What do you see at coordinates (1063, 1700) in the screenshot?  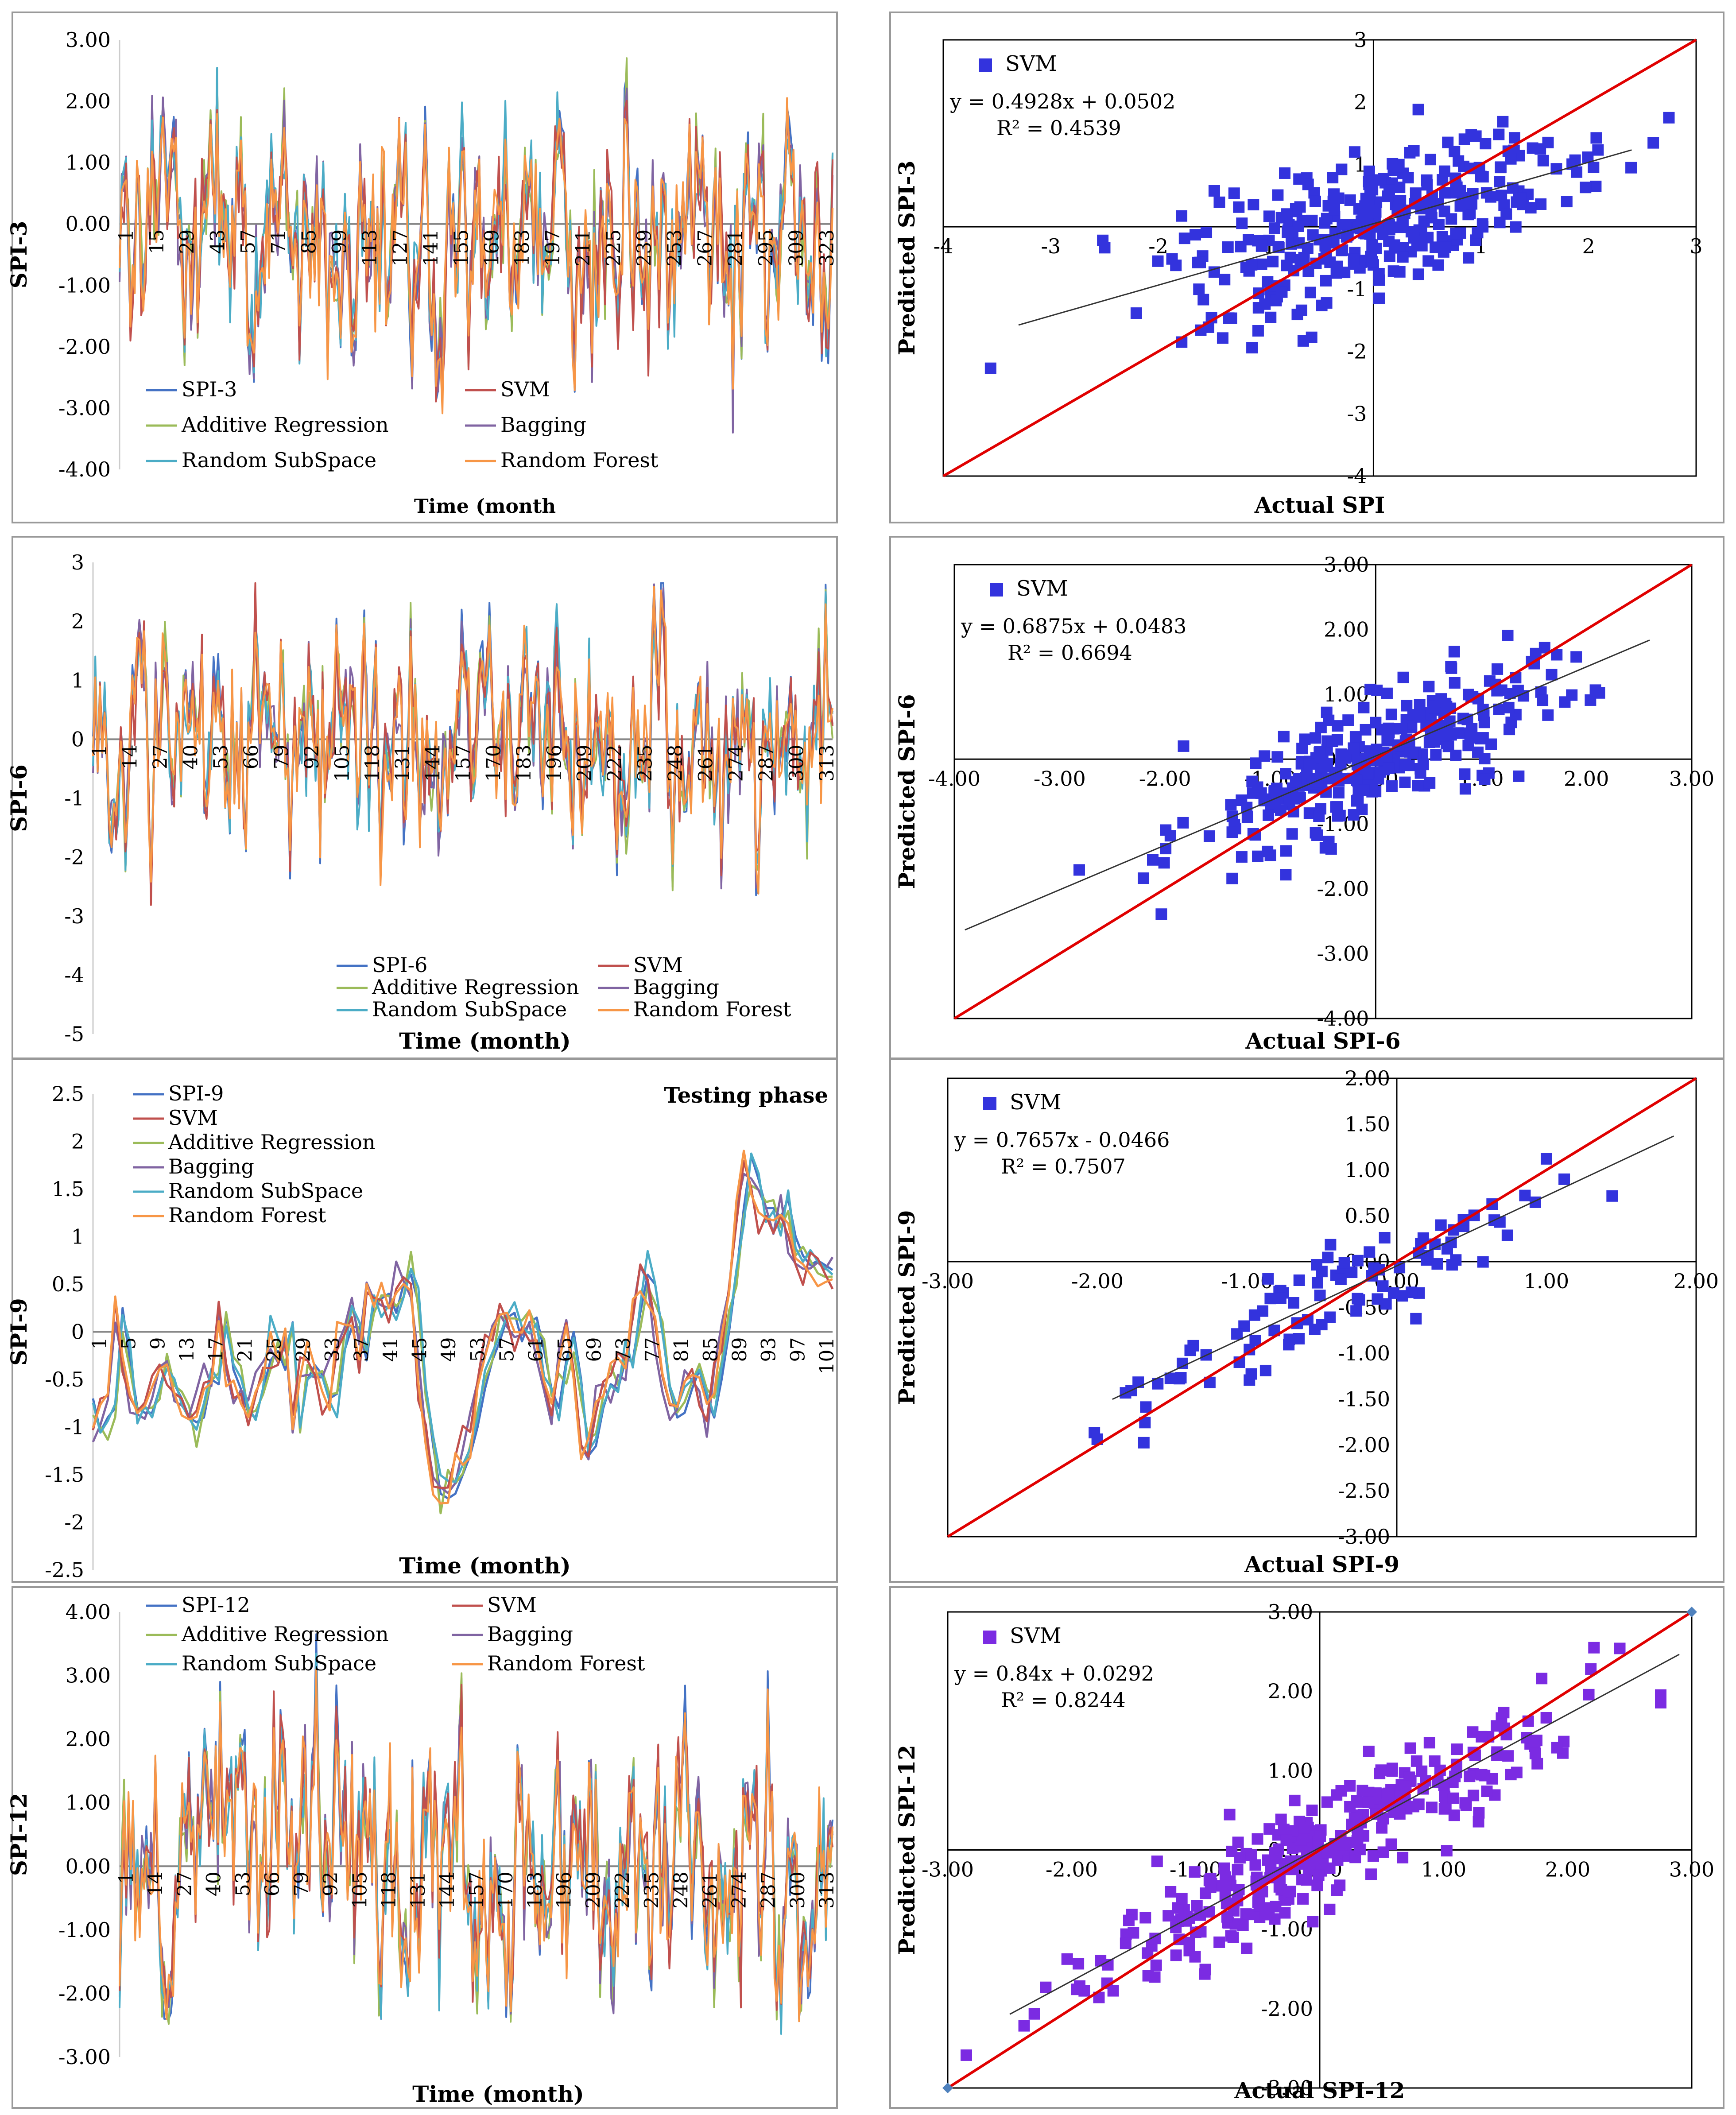 I see `r-squared: R² = 0.8244` at bounding box center [1063, 1700].